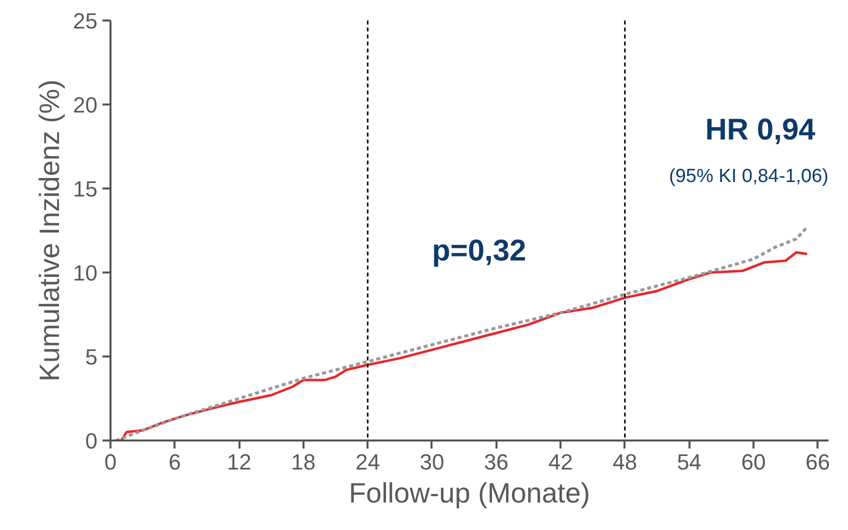 The image size is (848, 530). I want to click on x-tick-label: 0, so click(110, 462).